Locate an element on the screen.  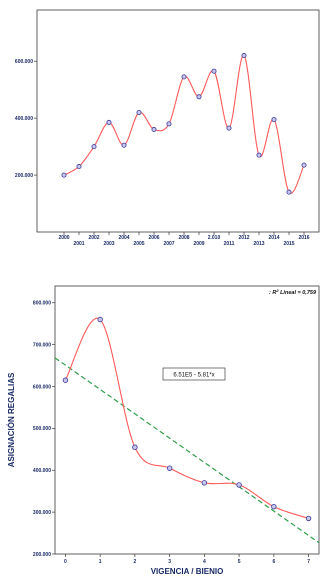
y-tick-label: 700.000 is located at coordinates (42, 345).